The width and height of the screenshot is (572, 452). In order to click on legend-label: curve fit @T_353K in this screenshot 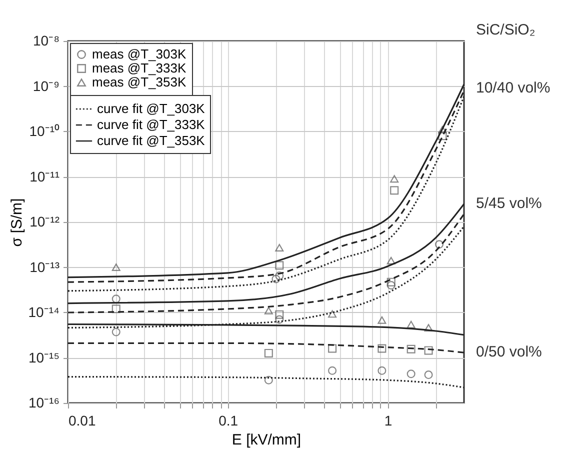, I will do `click(151, 140)`.